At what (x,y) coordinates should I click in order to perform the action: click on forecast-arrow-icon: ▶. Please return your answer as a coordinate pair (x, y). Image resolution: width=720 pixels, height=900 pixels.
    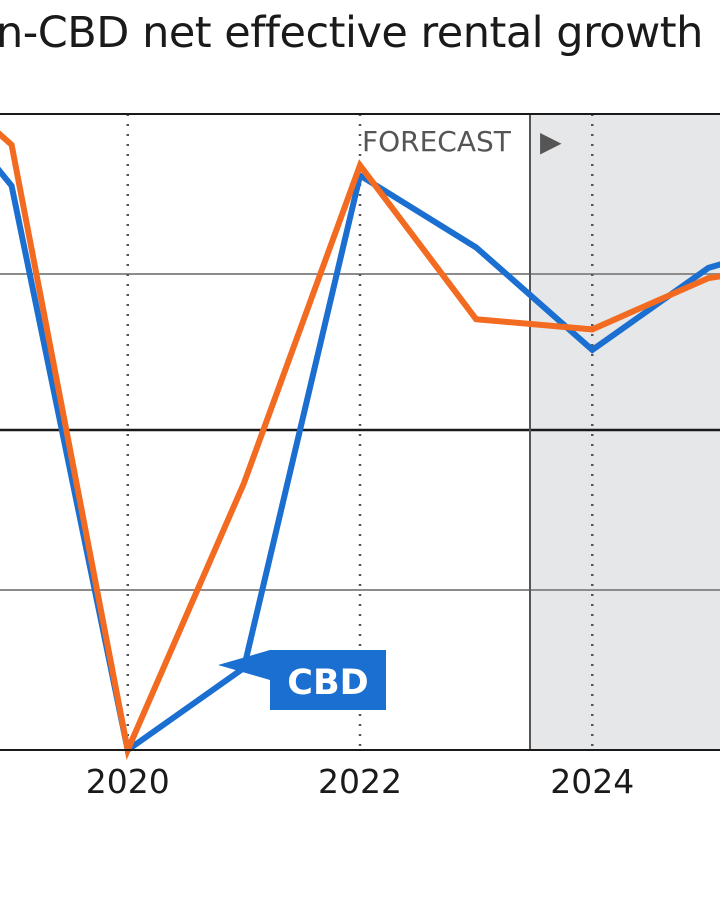
    Looking at the image, I should click on (551, 141).